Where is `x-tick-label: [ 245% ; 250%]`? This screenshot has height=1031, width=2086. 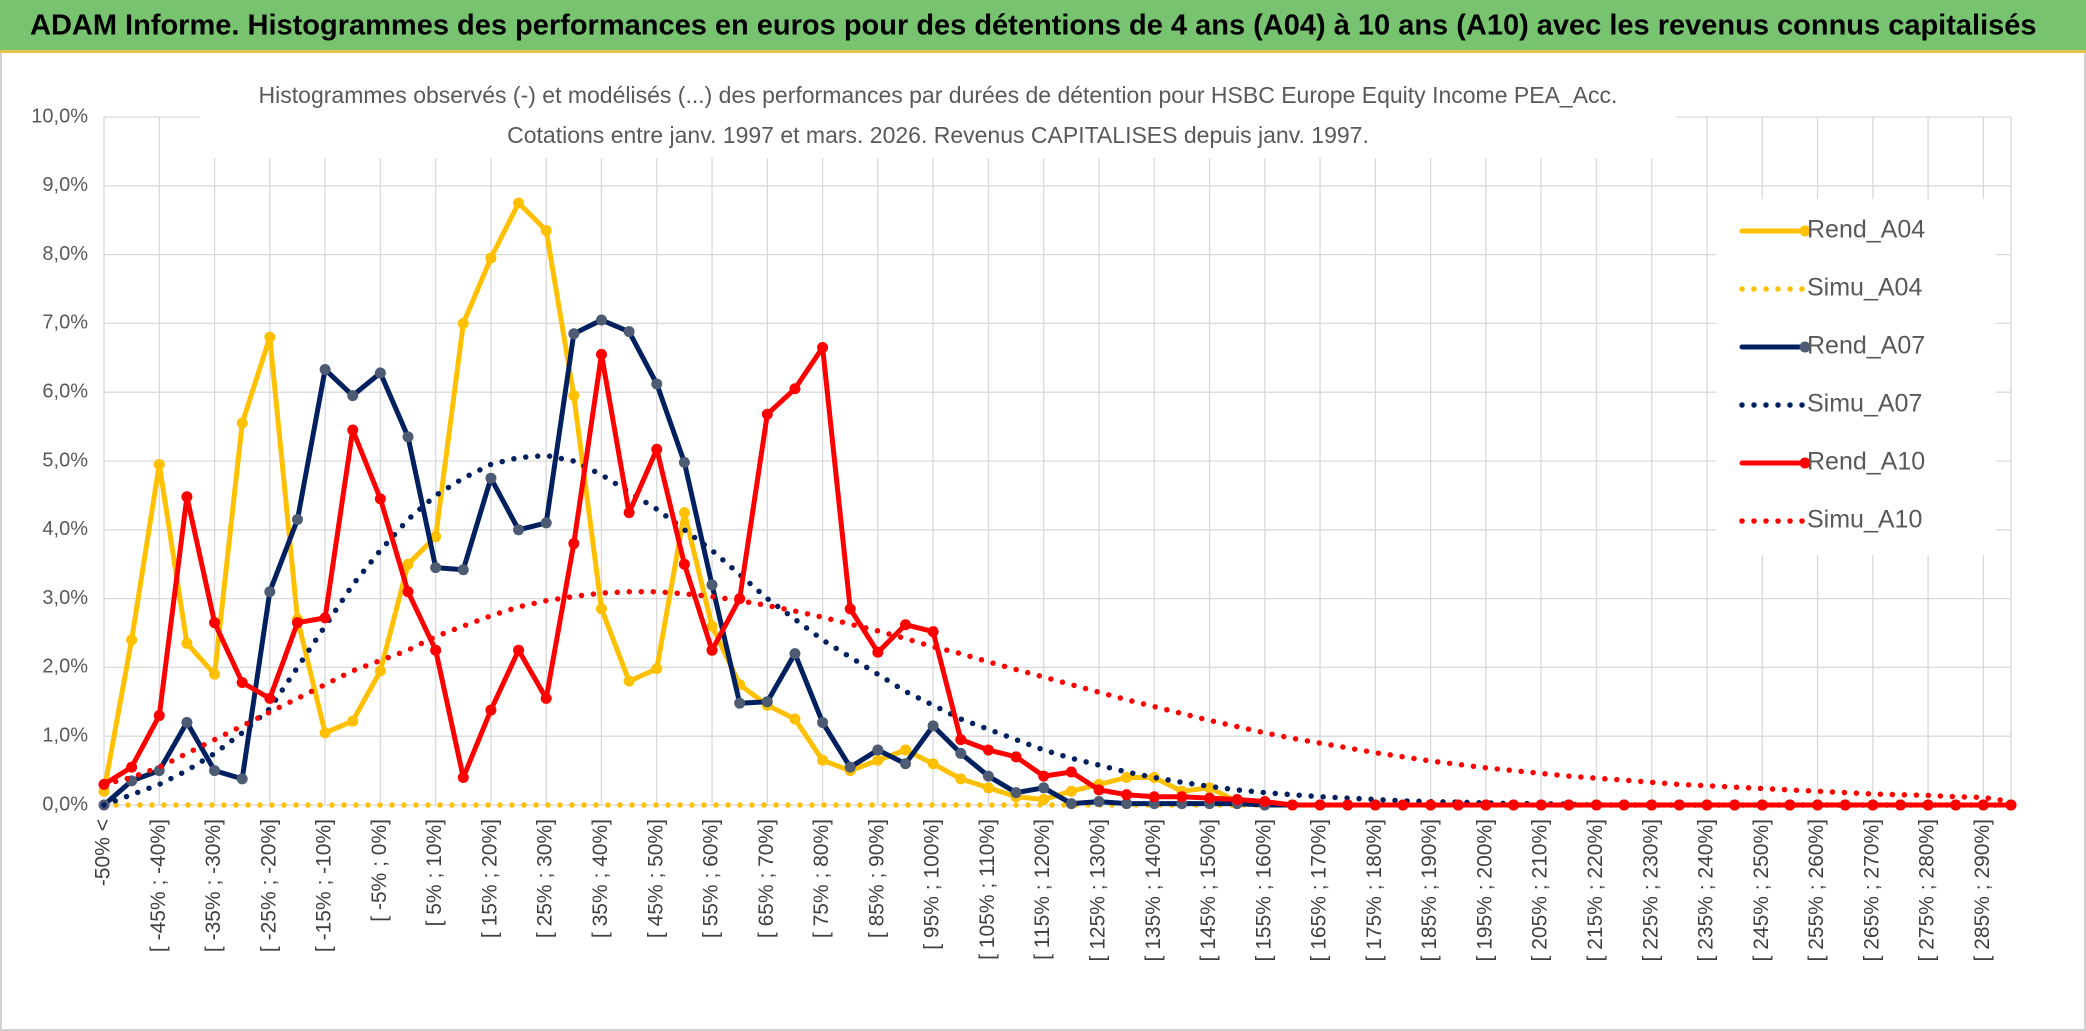
x-tick-label: [ 245% ; 250%] is located at coordinates (1761, 890).